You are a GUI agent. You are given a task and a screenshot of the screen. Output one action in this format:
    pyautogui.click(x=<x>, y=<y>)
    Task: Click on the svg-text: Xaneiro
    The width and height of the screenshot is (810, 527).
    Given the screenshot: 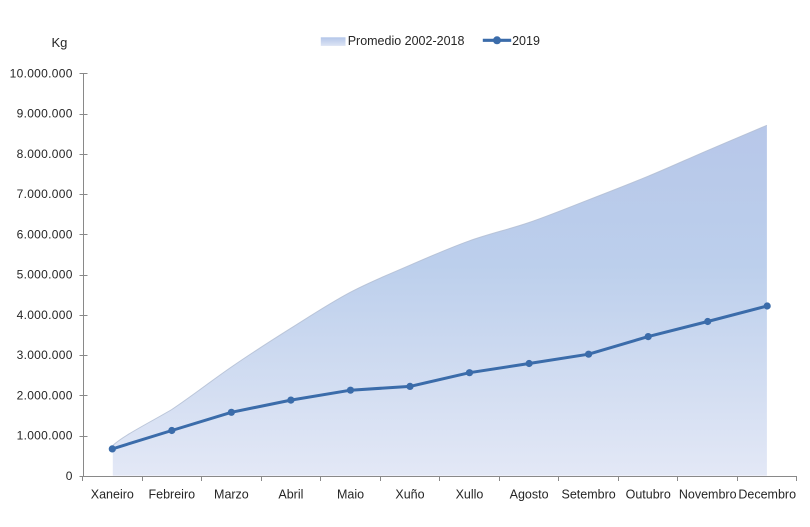 What is the action you would take?
    pyautogui.click(x=112, y=495)
    